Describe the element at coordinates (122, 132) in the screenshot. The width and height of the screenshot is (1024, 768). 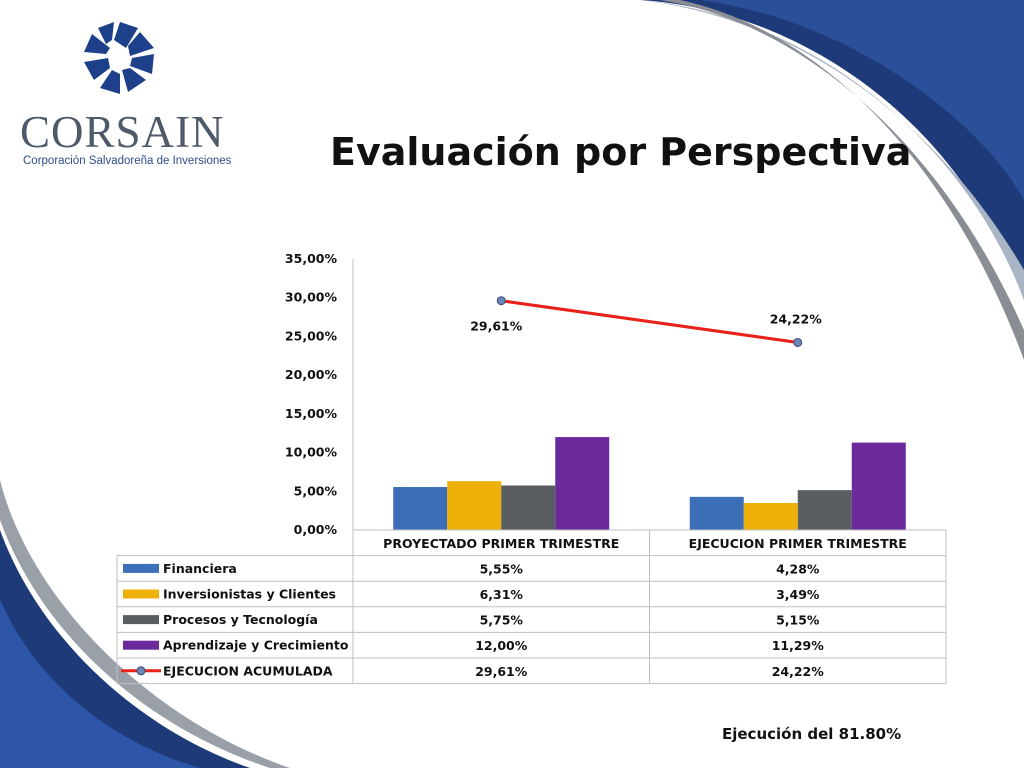
I see `logo-wordmark: CORSAIN` at that location.